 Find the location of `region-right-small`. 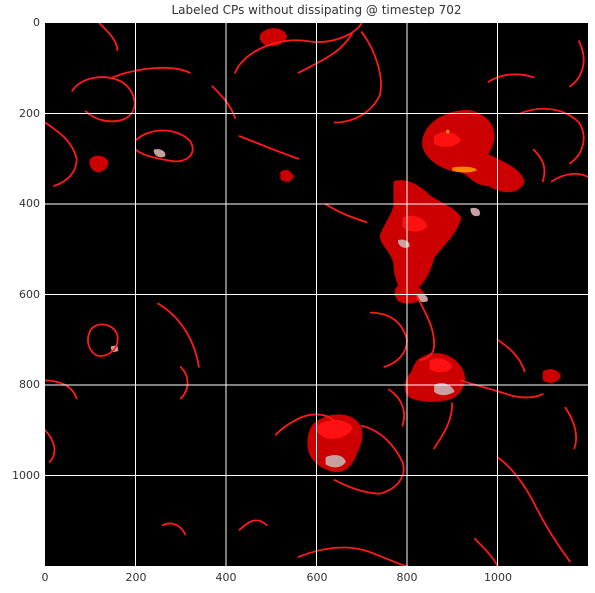

region-right-small is located at coordinates (551, 376).